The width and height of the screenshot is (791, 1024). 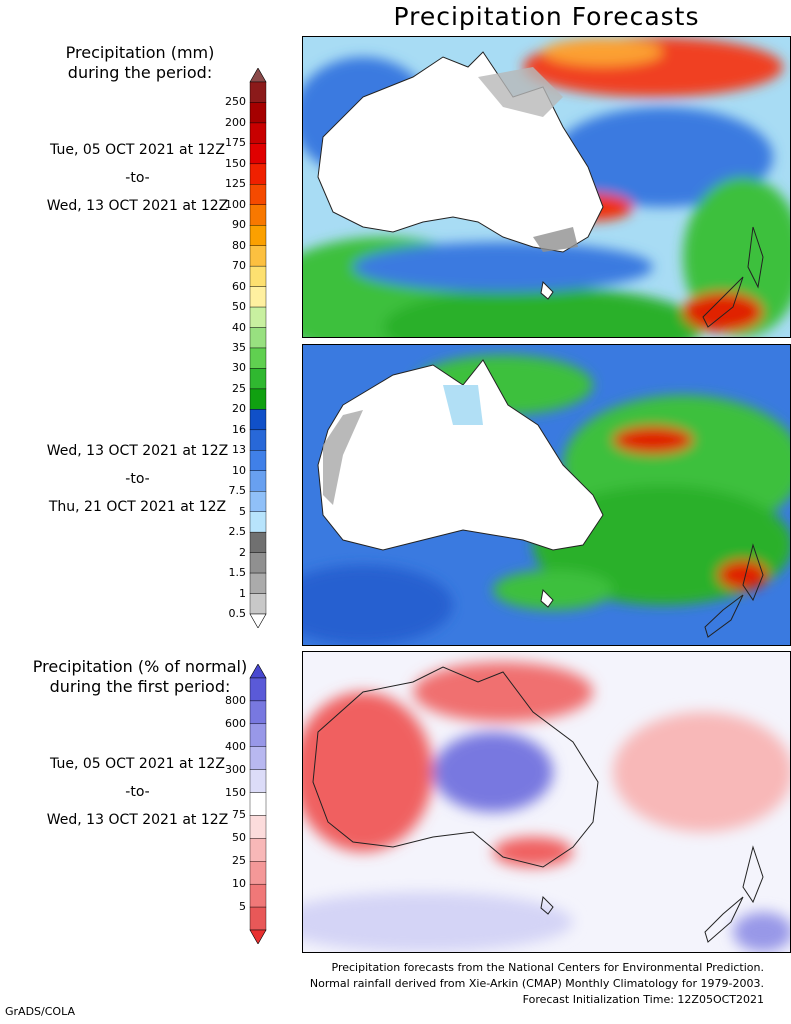 What do you see at coordinates (137, 764) in the screenshot?
I see `period-3-start: Tue, 05 OCT 2021 at 12Z` at bounding box center [137, 764].